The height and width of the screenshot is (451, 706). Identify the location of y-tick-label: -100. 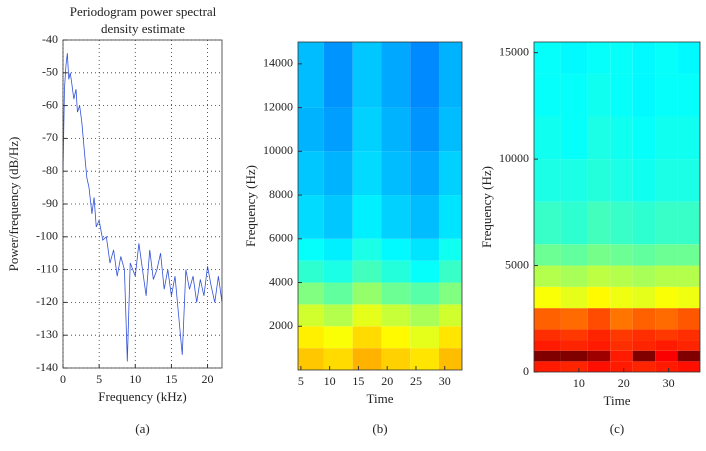
(47, 236).